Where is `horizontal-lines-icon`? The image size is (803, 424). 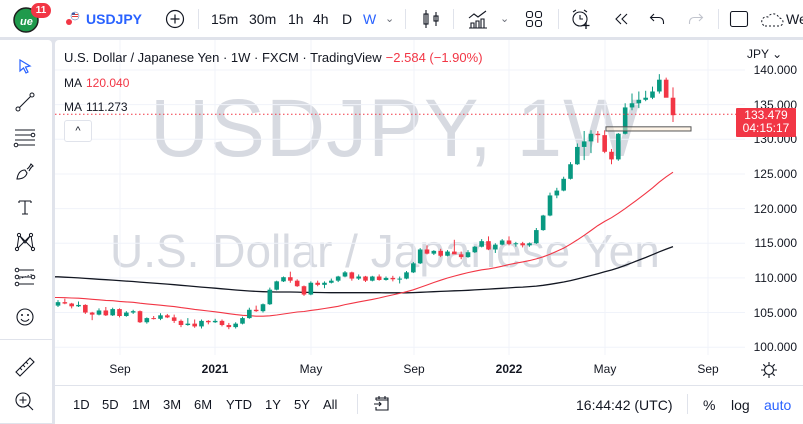
horizontal-lines-icon is located at coordinates (24, 138).